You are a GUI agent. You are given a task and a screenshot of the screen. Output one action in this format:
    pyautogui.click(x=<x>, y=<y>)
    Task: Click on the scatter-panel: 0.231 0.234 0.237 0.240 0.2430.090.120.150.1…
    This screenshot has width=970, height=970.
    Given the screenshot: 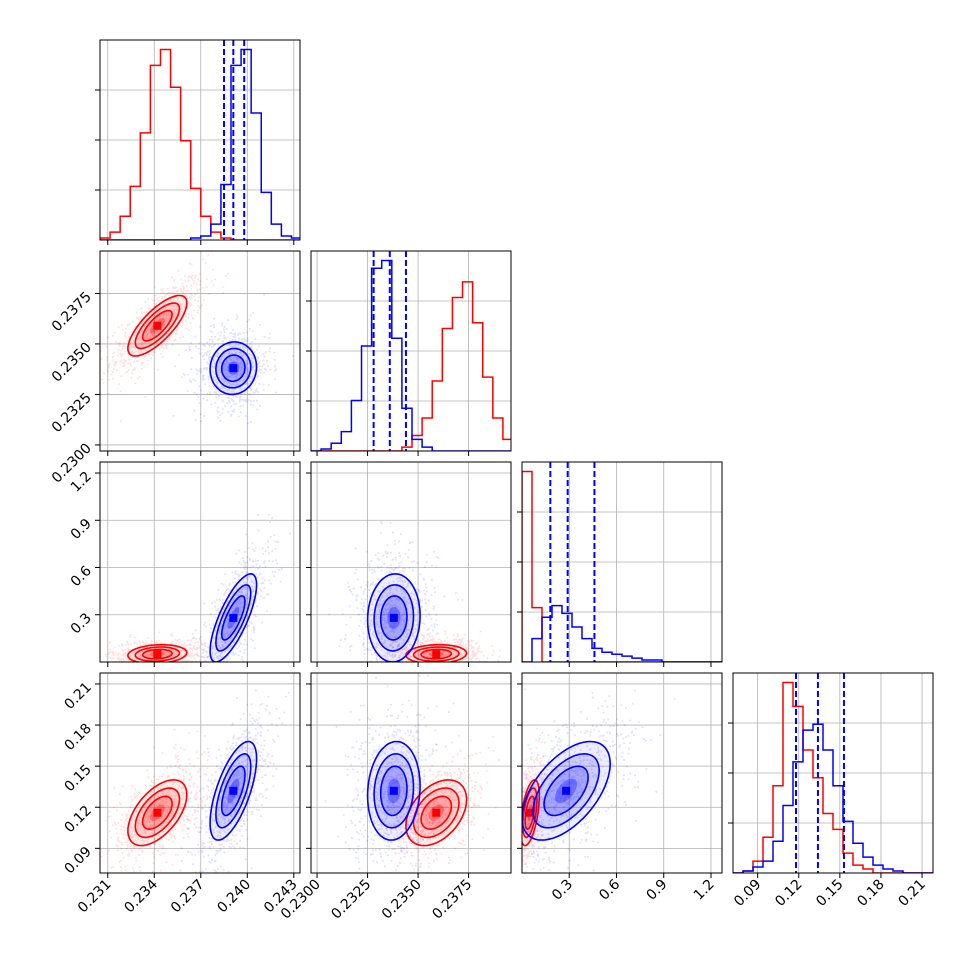 What is the action you would take?
    pyautogui.click(x=181, y=794)
    